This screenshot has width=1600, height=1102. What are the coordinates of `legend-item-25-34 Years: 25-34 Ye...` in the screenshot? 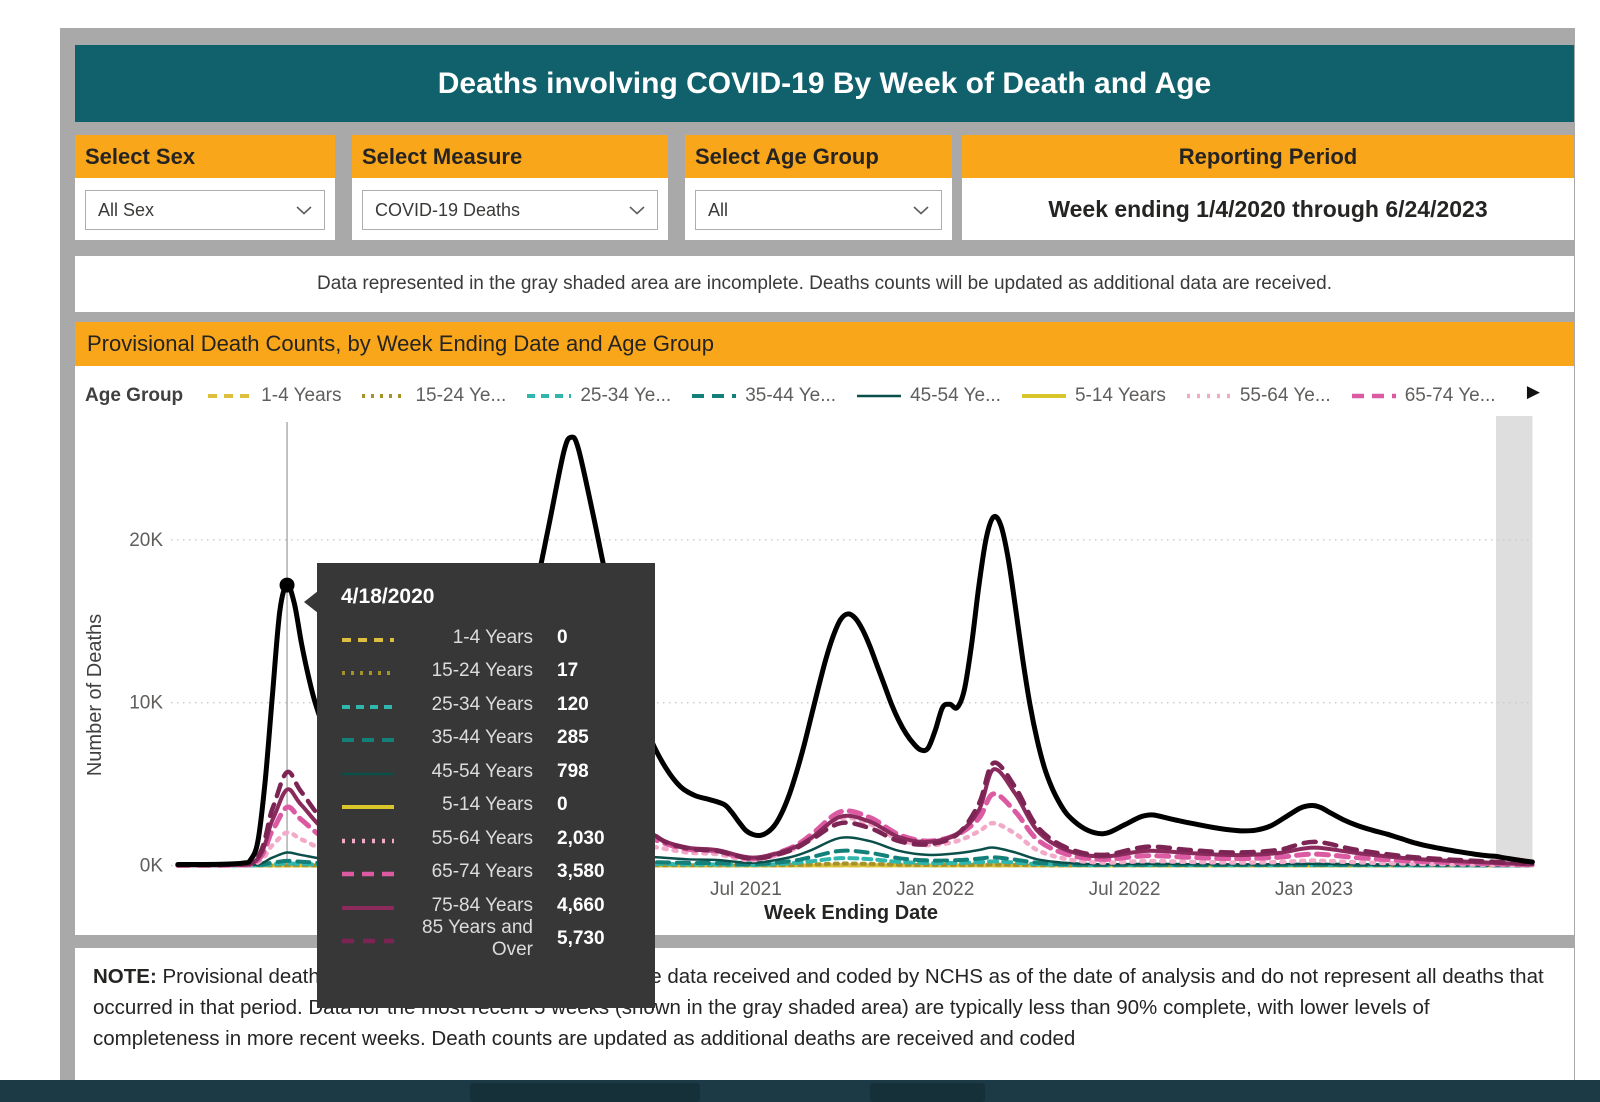 It's located at (598, 396).